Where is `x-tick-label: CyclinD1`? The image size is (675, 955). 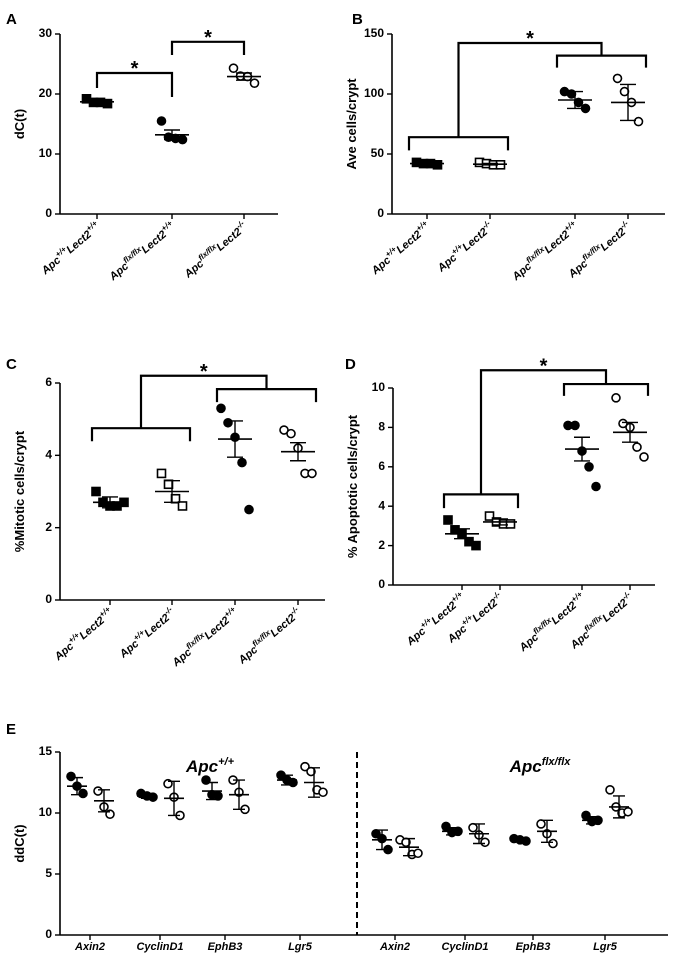
x-tick-label: CyclinD1 is located at coordinates (464, 947).